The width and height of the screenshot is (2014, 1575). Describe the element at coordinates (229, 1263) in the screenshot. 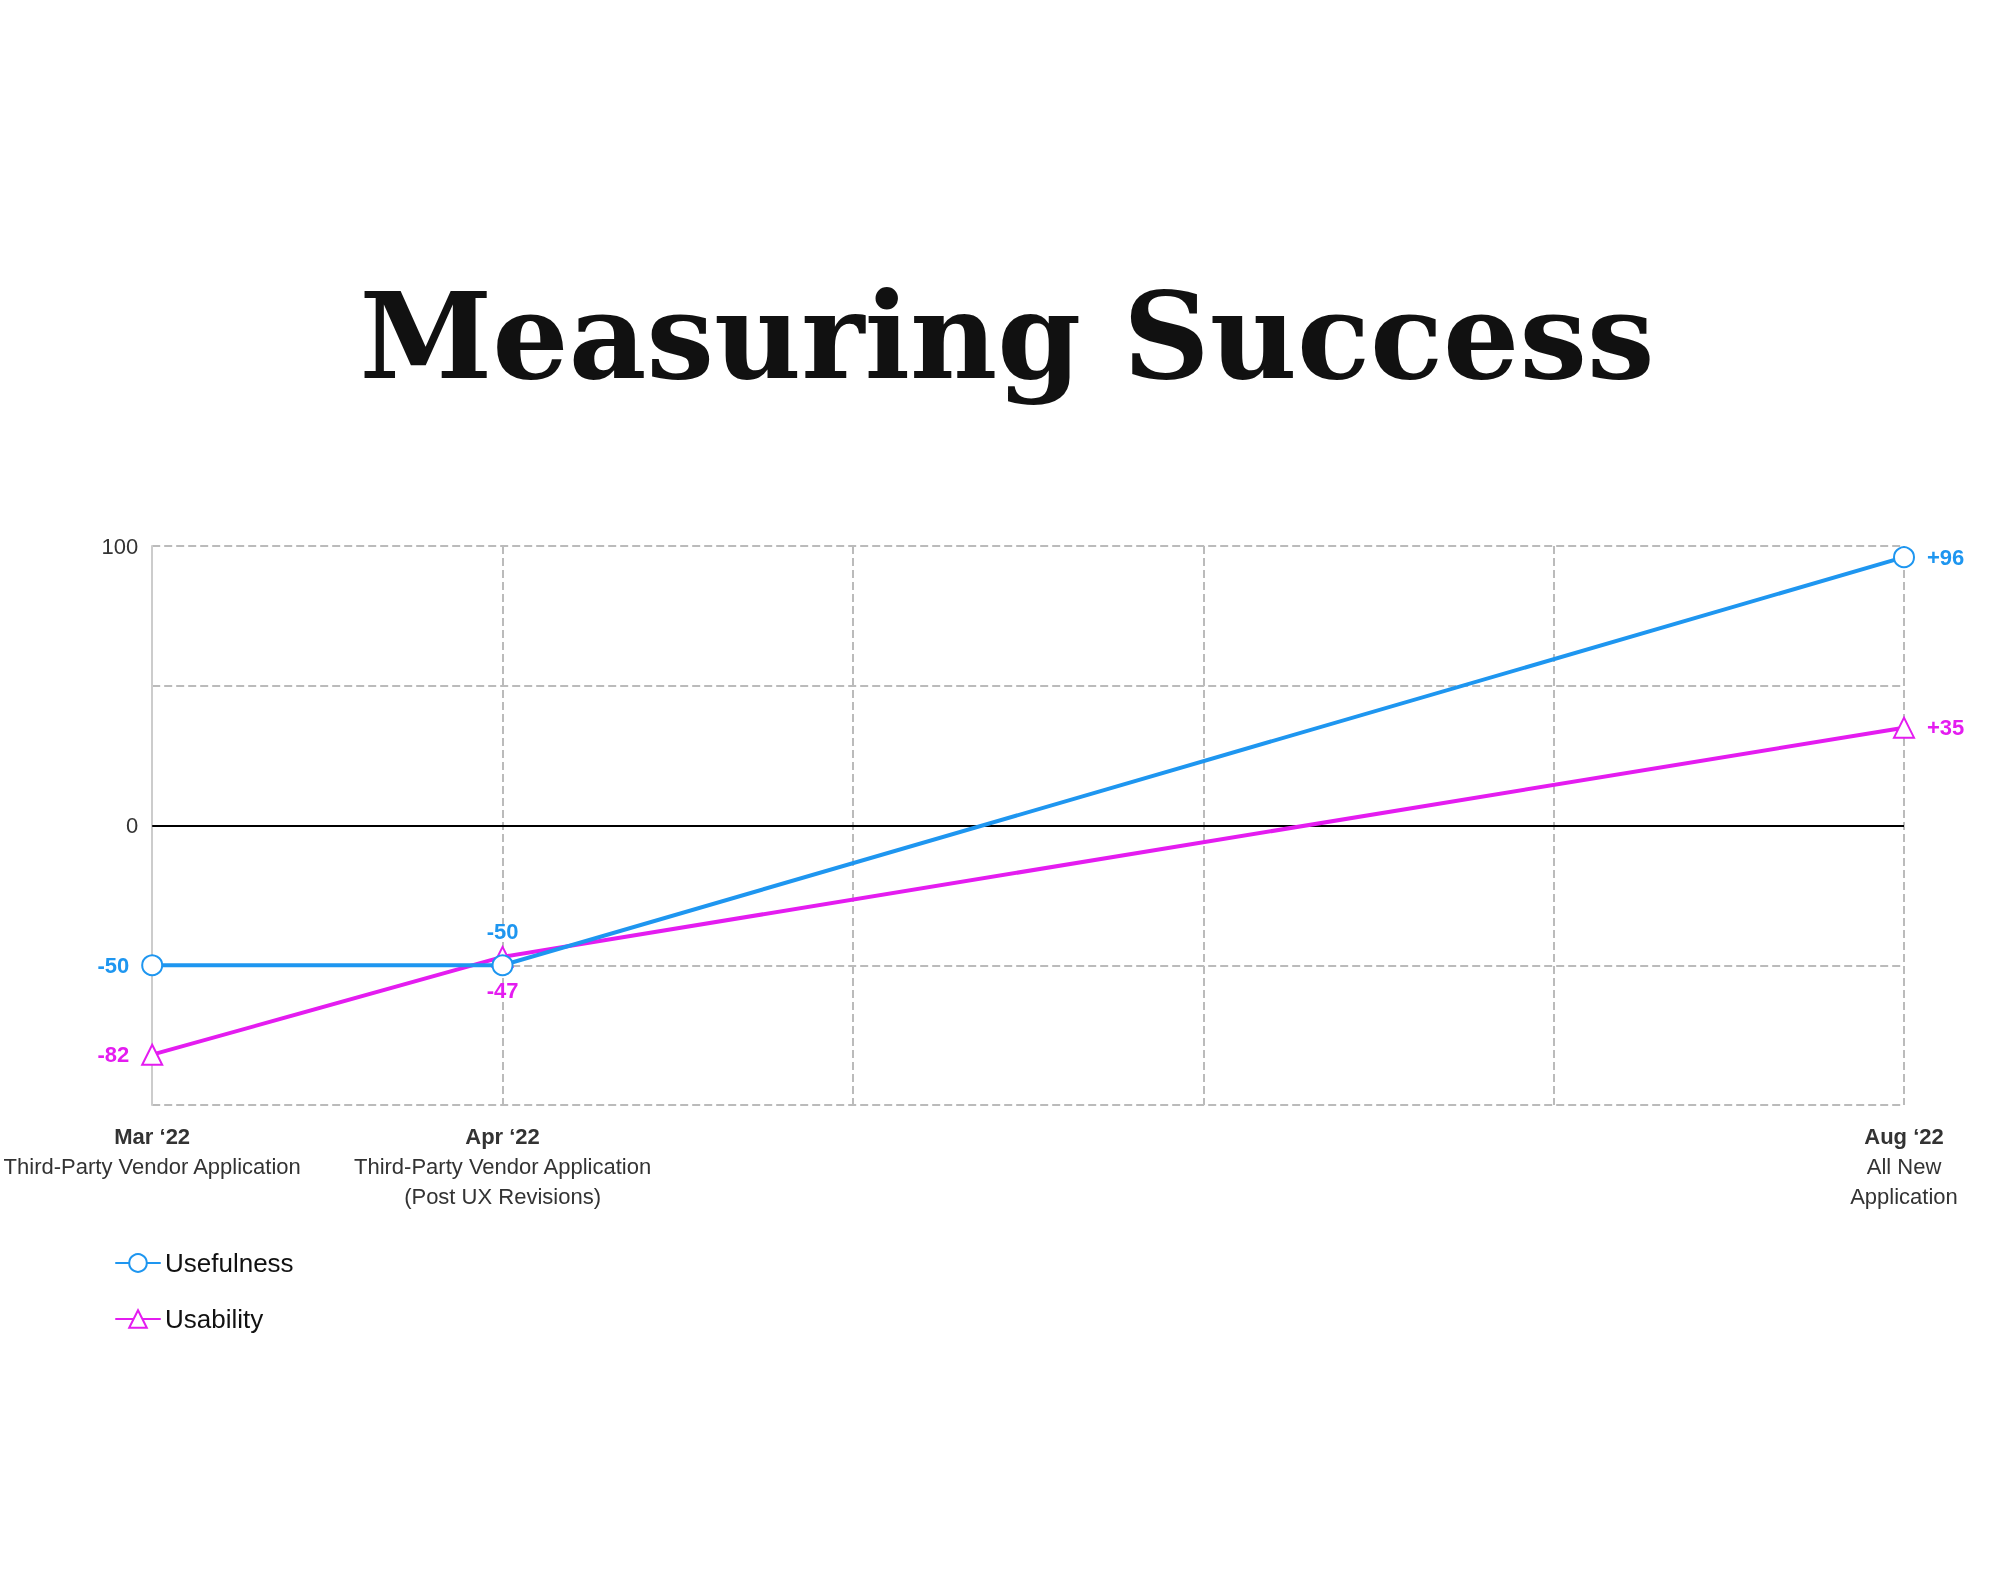

I see `legend-label: Usefulness` at that location.